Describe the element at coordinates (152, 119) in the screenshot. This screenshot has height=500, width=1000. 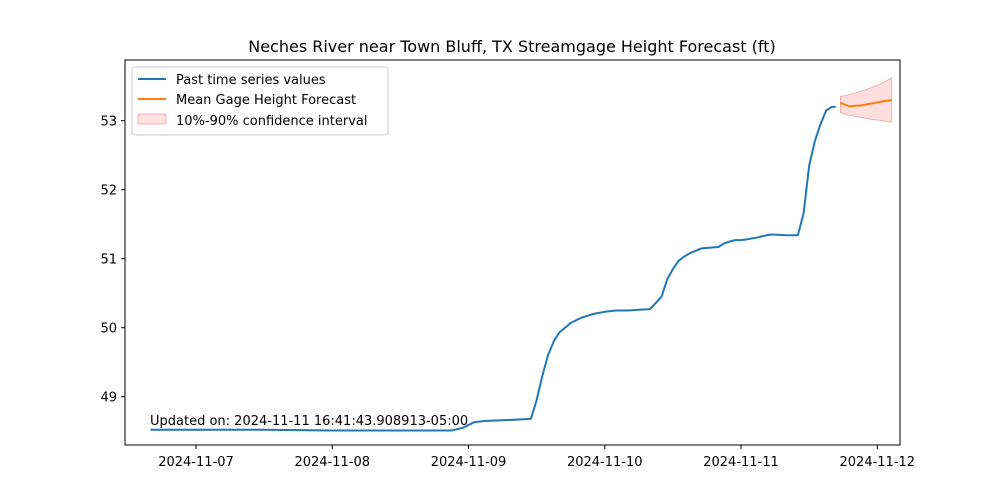
I see `legend-swatch-band` at that location.